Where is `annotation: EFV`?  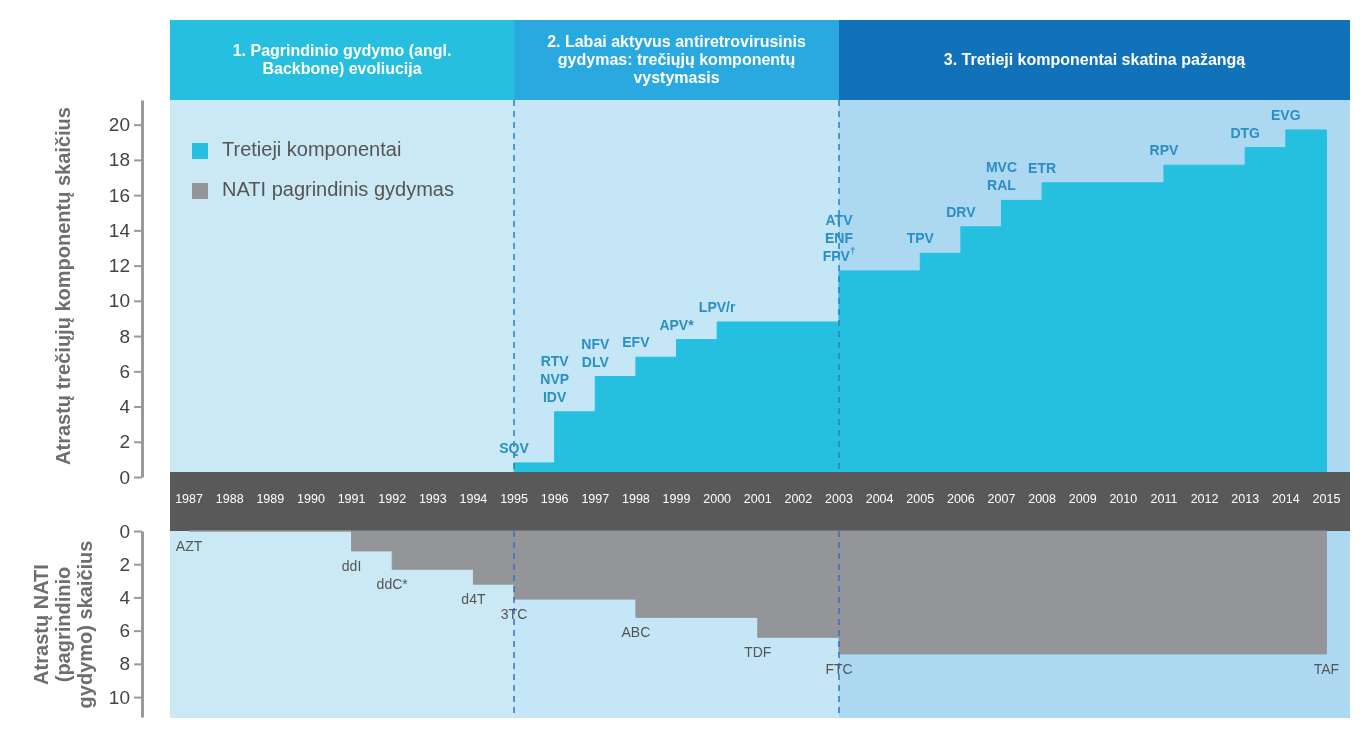
annotation: EFV is located at coordinates (636, 341).